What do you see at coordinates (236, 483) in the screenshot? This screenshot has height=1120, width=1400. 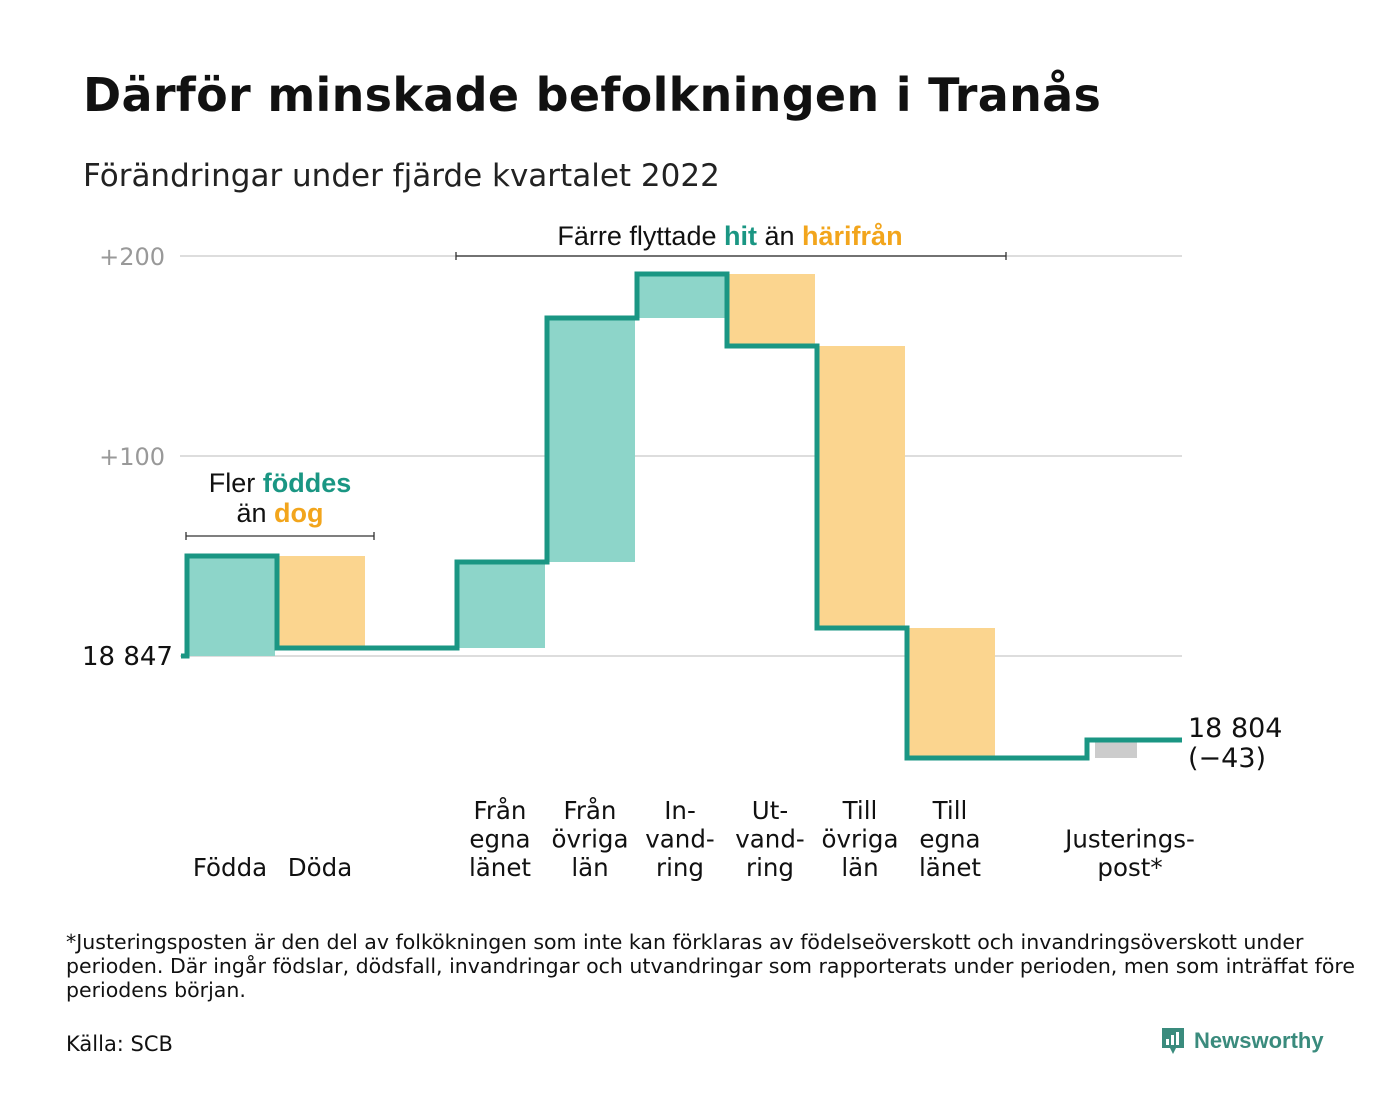 I see `annotation-span: Fler` at bounding box center [236, 483].